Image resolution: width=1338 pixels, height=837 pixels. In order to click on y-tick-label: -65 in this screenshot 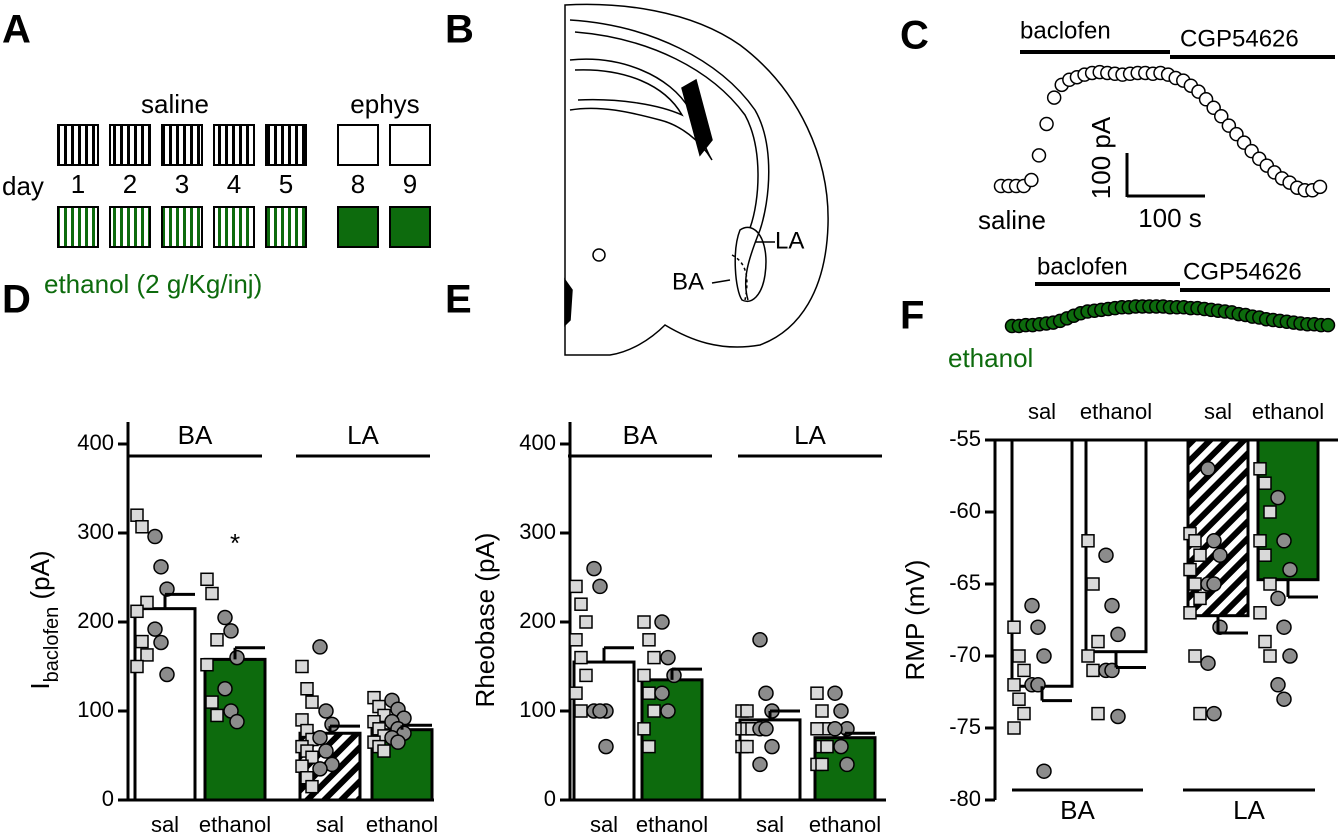, I will do `click(965, 582)`.